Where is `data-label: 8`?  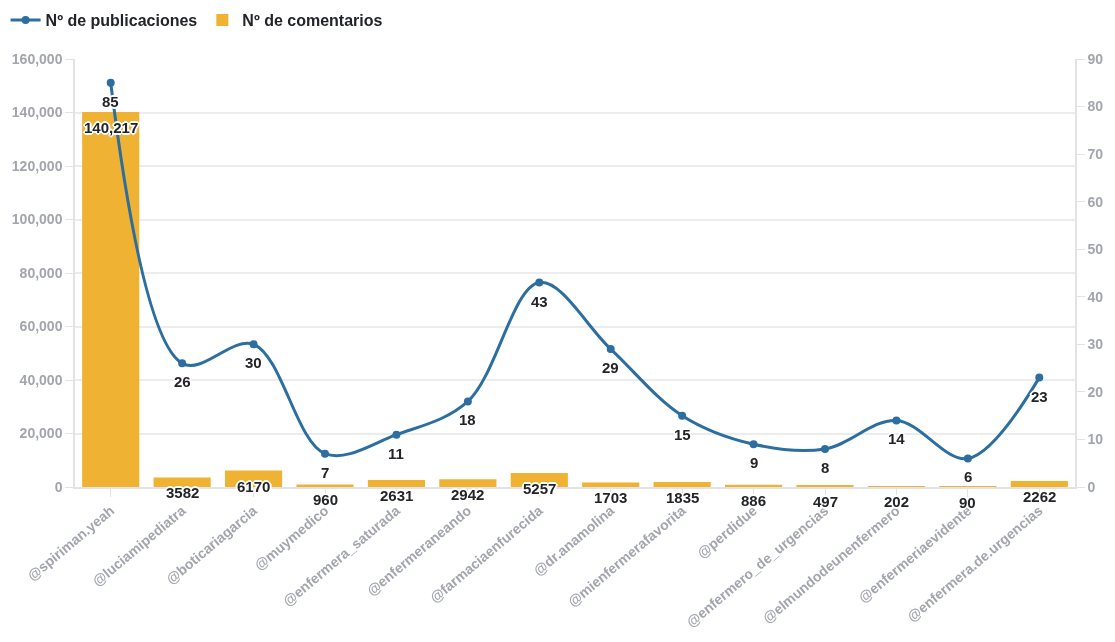 data-label: 8 is located at coordinates (825, 467).